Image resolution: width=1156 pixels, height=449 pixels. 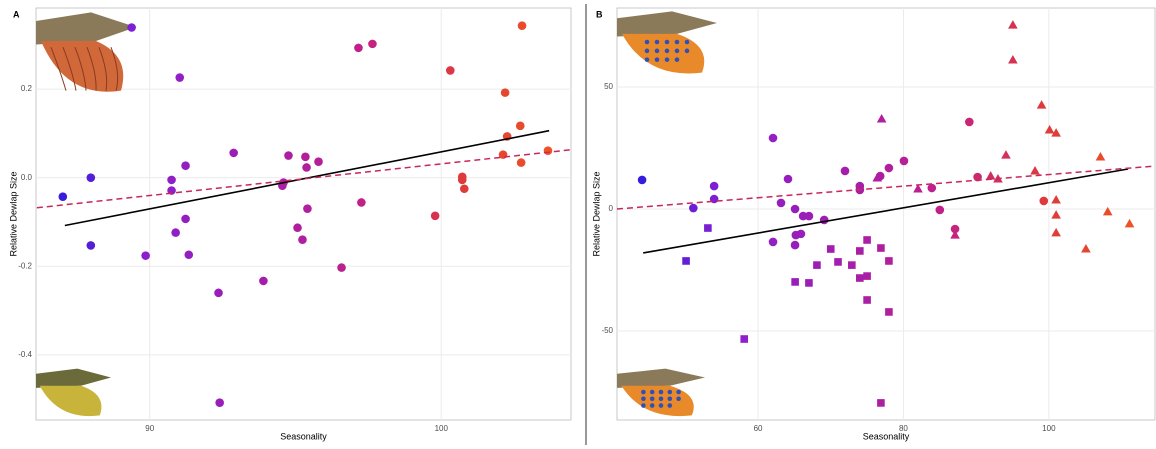 I want to click on y-axis-title: Relative Dewlap Size, so click(x=596, y=213).